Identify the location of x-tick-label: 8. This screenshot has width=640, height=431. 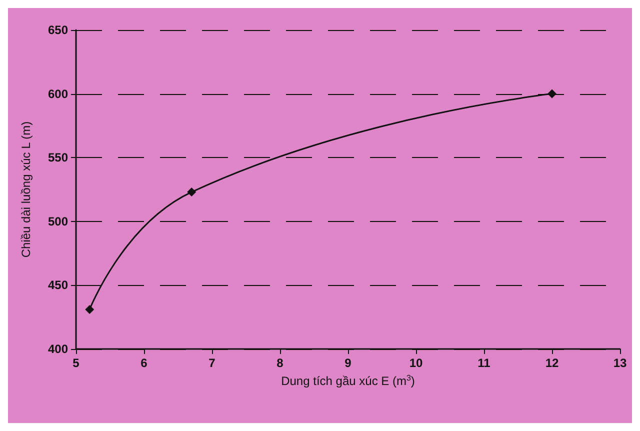
(280, 363).